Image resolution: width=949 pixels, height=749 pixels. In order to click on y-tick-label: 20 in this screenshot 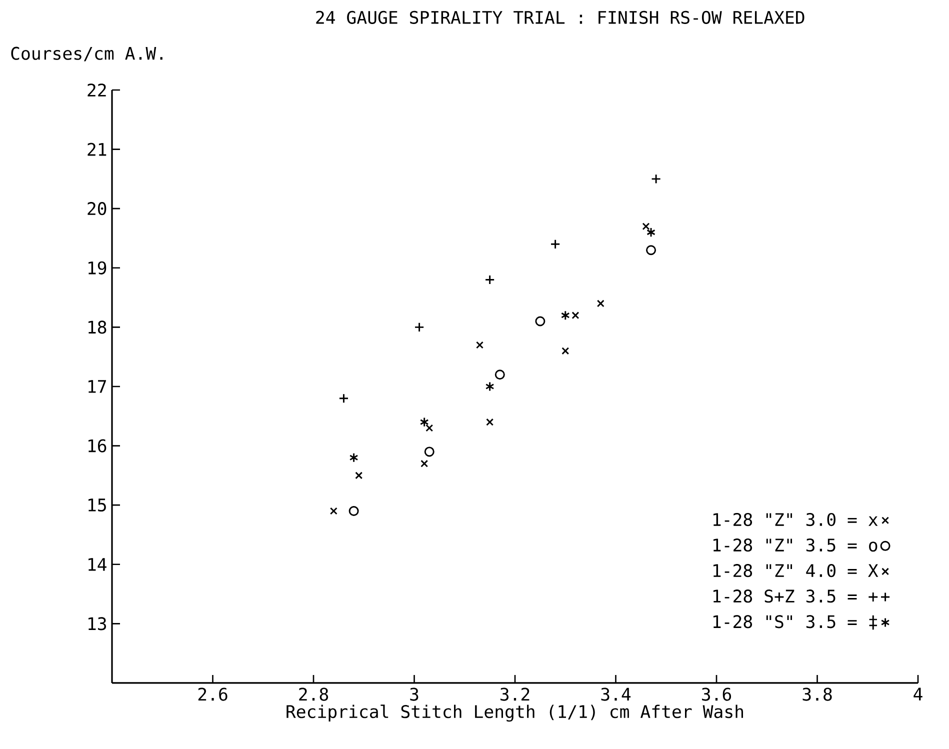, I will do `click(97, 209)`.